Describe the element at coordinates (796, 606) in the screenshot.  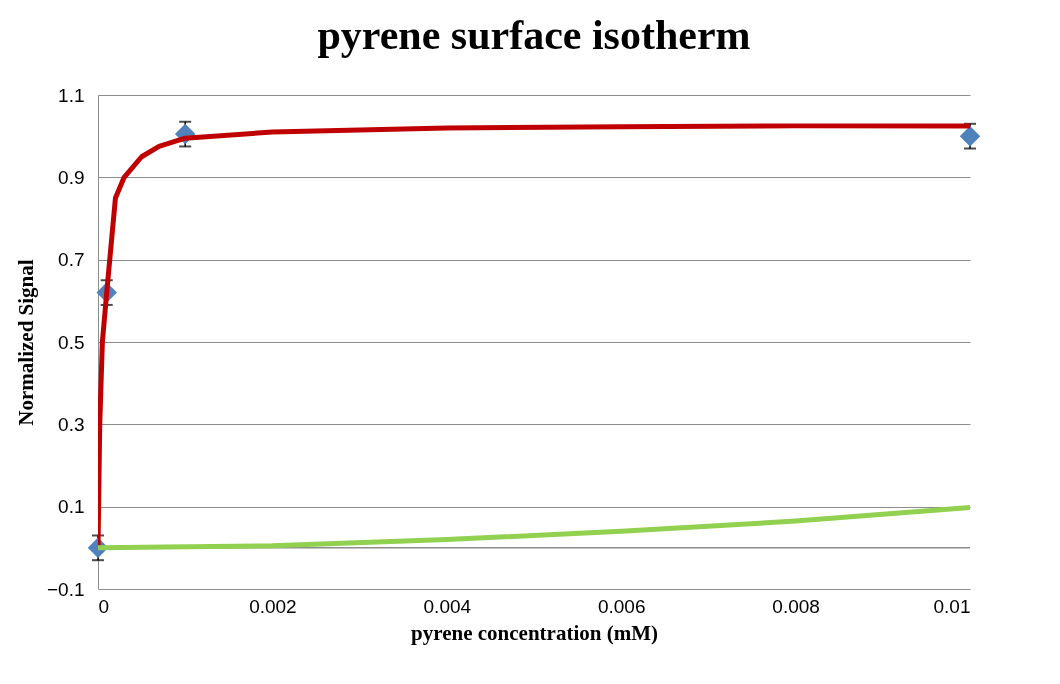
I see `x-tick-label: 0.008` at that location.